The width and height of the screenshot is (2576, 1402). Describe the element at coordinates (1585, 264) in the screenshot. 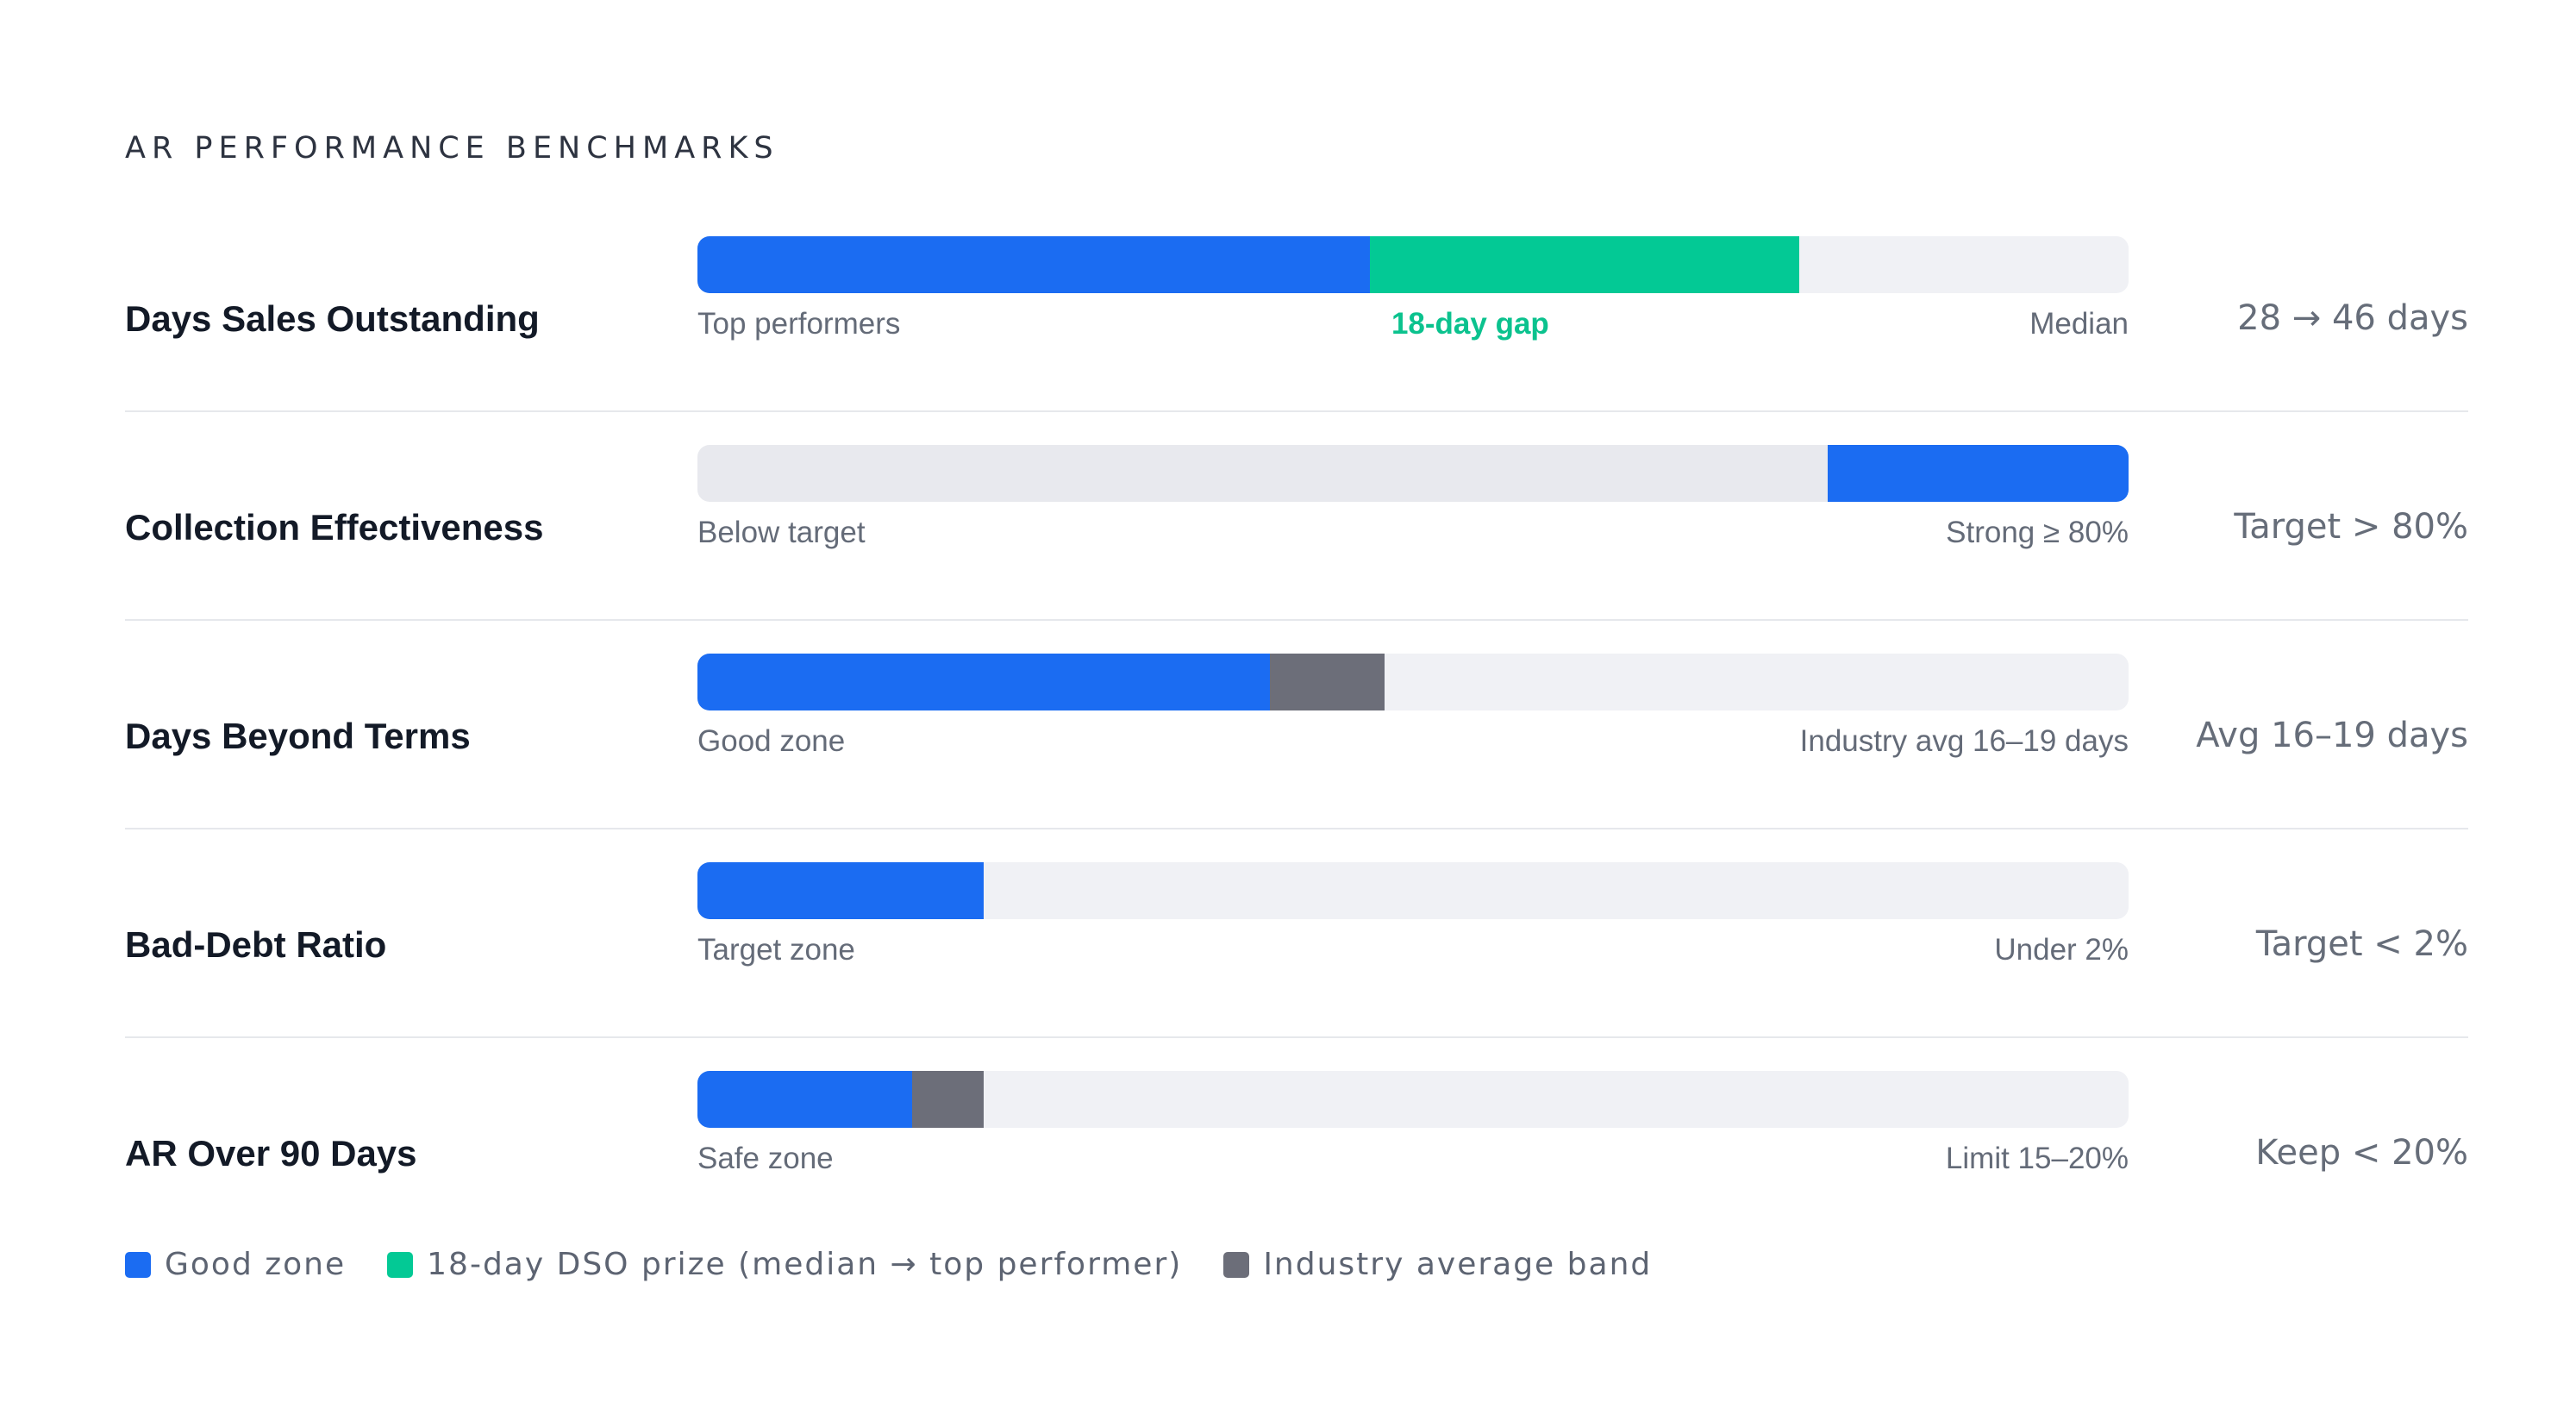

I see `bar-segment-prize` at that location.